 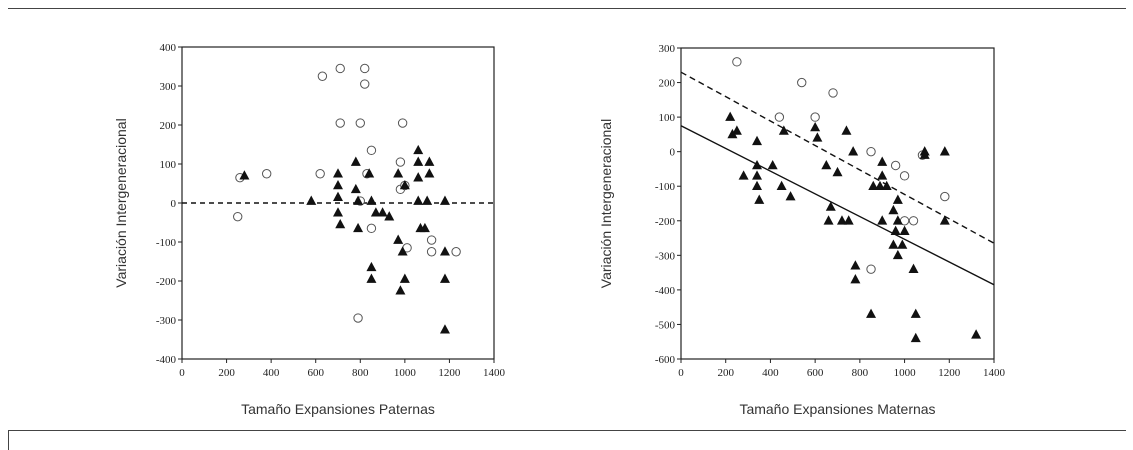 What do you see at coordinates (837, 157) in the screenshot?
I see `regression-line-dashed` at bounding box center [837, 157].